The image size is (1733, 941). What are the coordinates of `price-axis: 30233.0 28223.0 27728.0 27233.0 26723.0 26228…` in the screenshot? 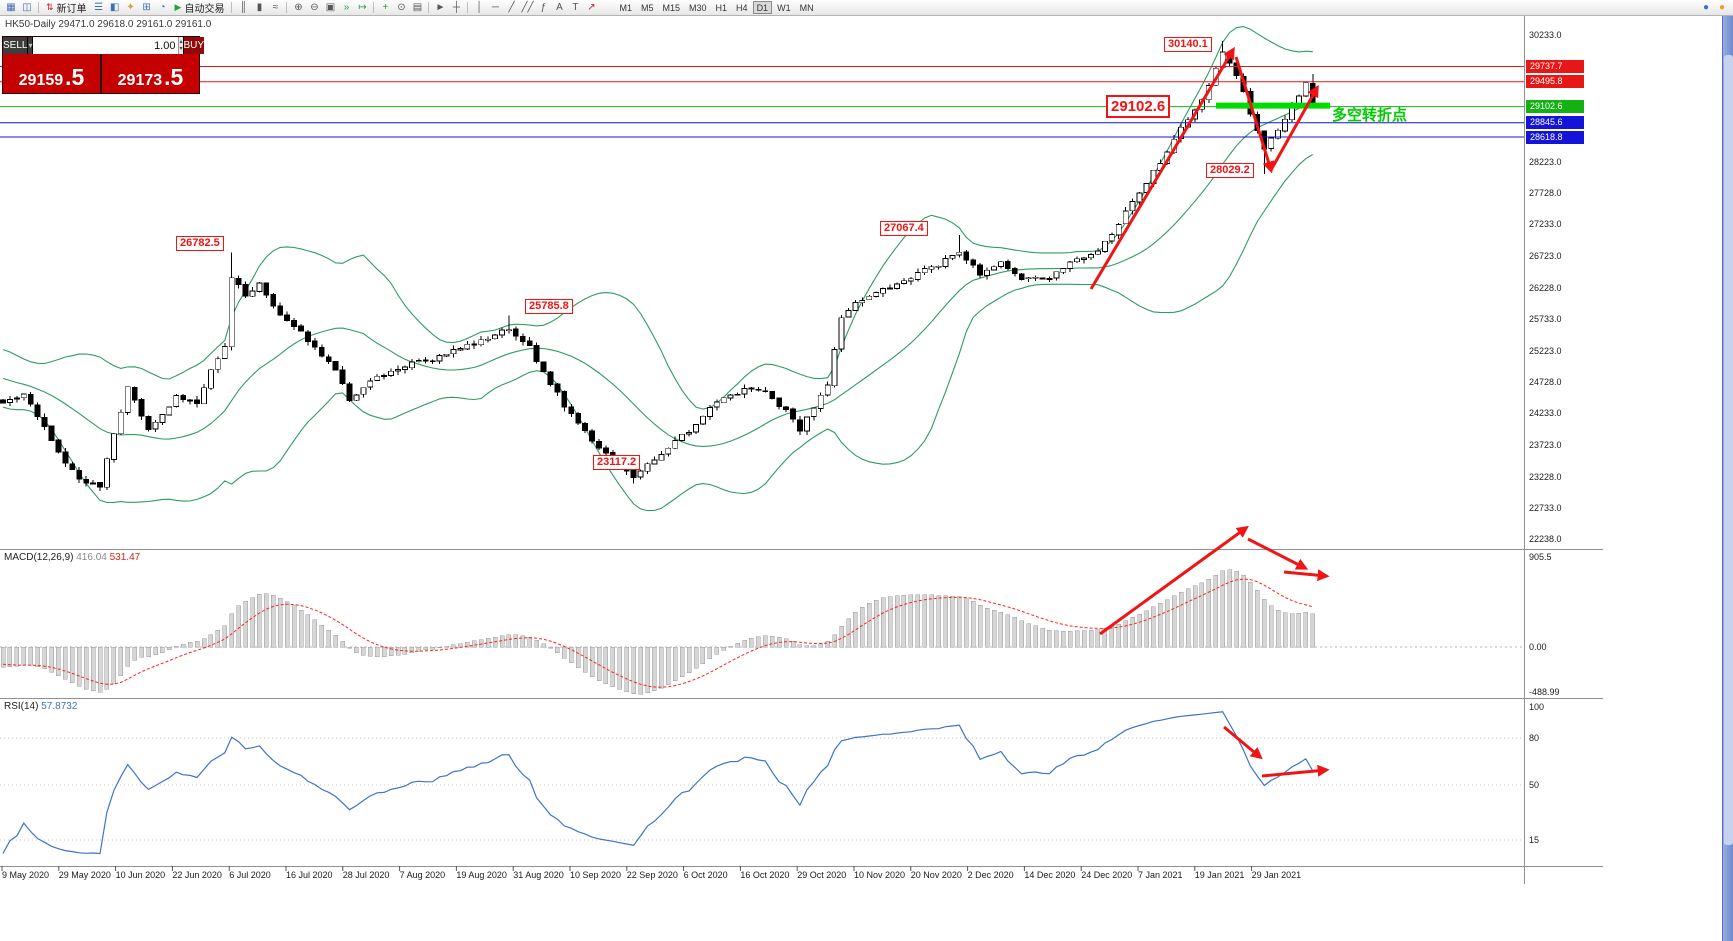 It's located at (1564, 470).